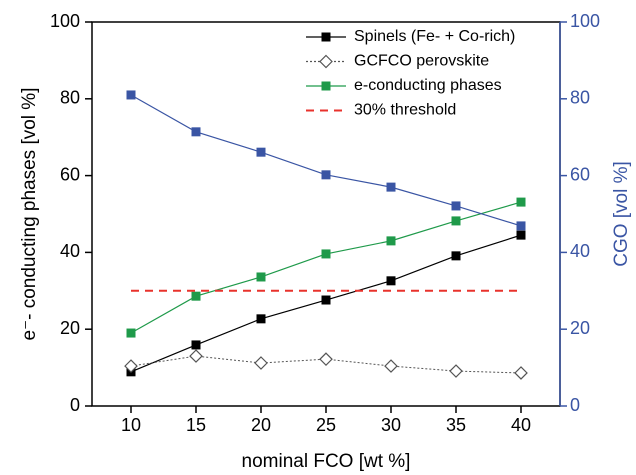  What do you see at coordinates (585, 21) in the screenshot?
I see `y2-tick-label: 100` at bounding box center [585, 21].